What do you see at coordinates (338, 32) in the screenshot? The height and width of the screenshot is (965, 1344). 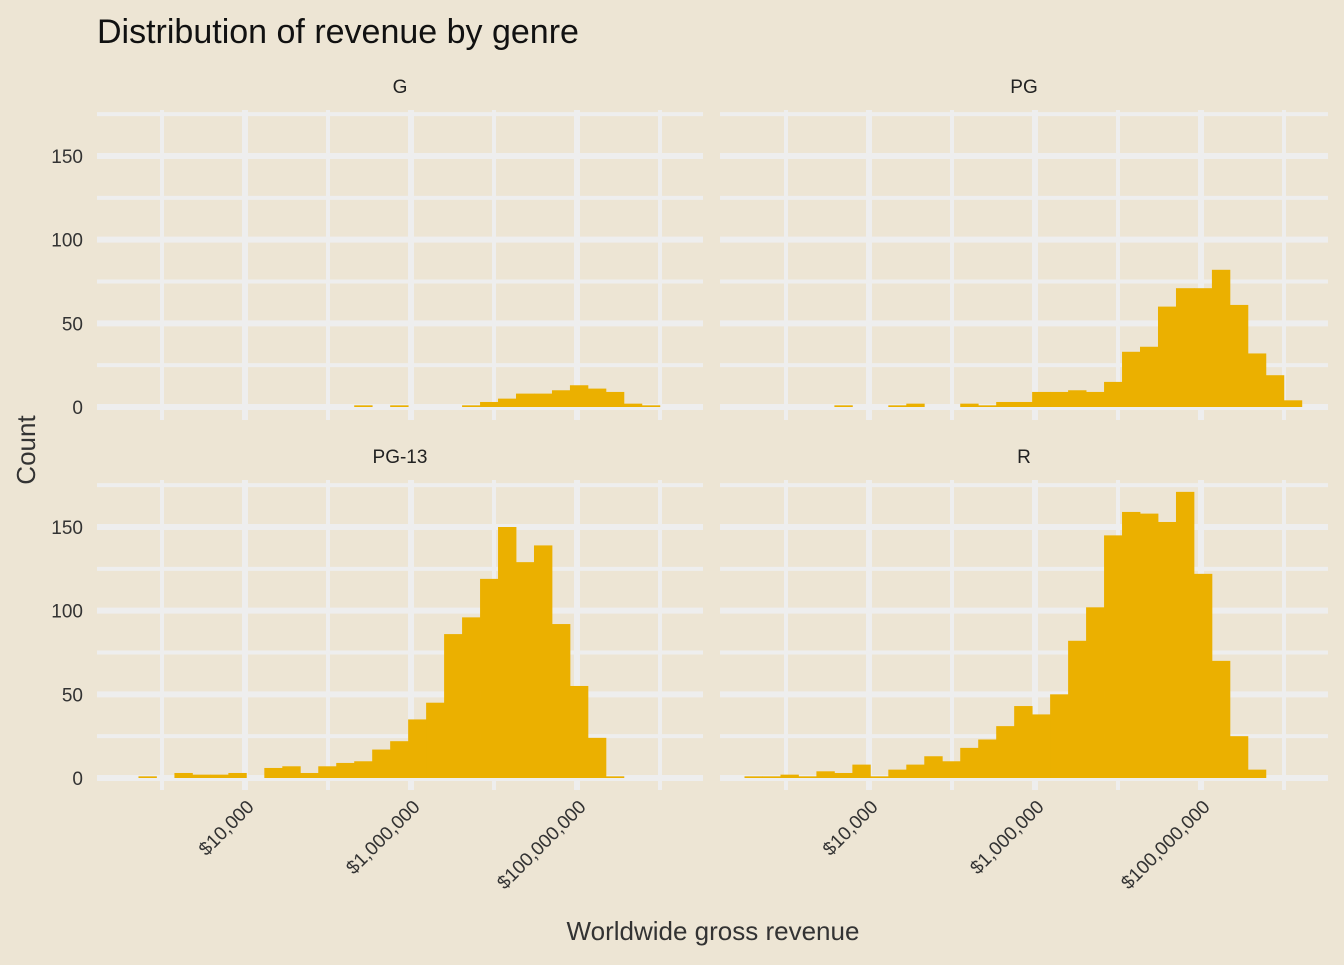 I see `chart-title: Distribution of revenue by genre` at bounding box center [338, 32].